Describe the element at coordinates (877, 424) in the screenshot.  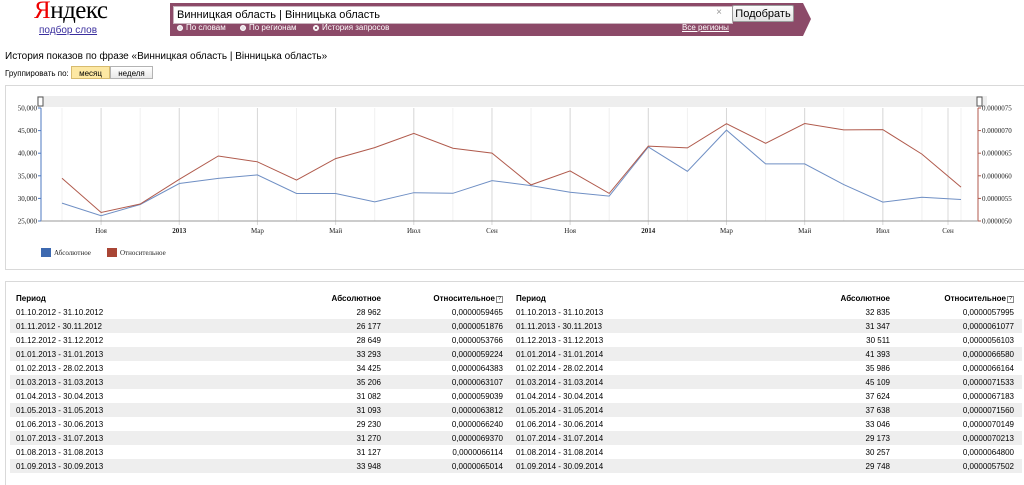
I see `absolute-cell: 33 046` at that location.